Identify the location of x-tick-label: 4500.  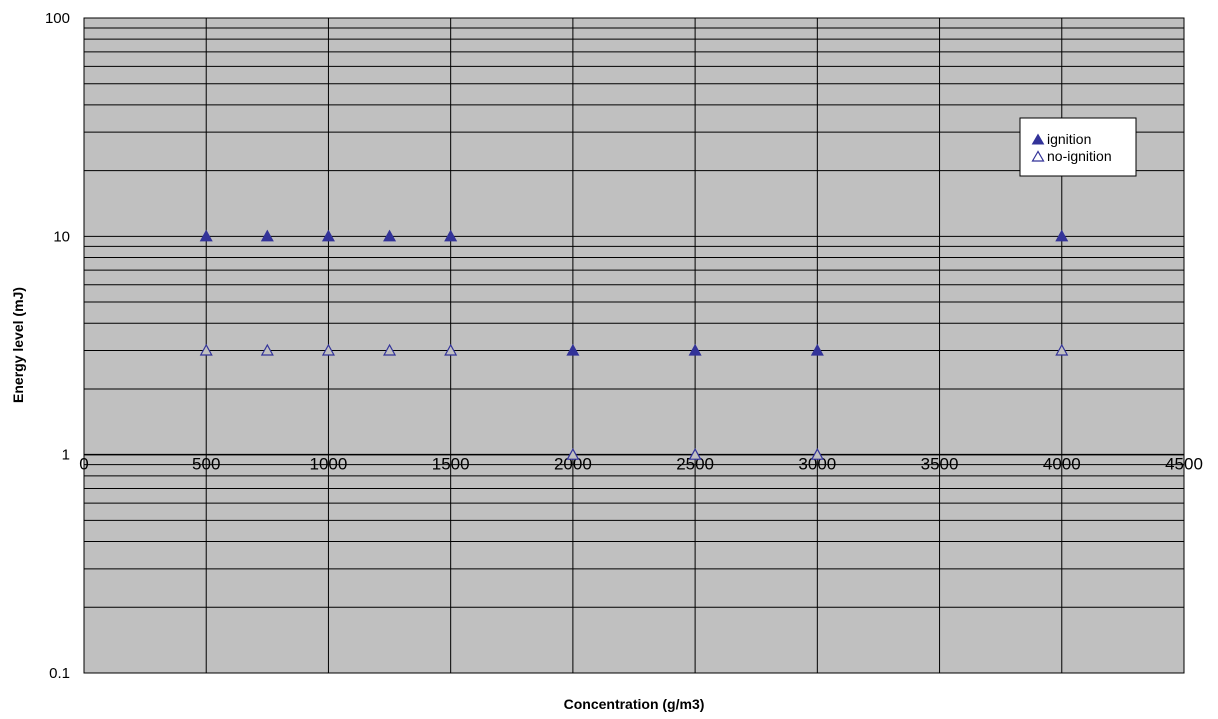
(1184, 464).